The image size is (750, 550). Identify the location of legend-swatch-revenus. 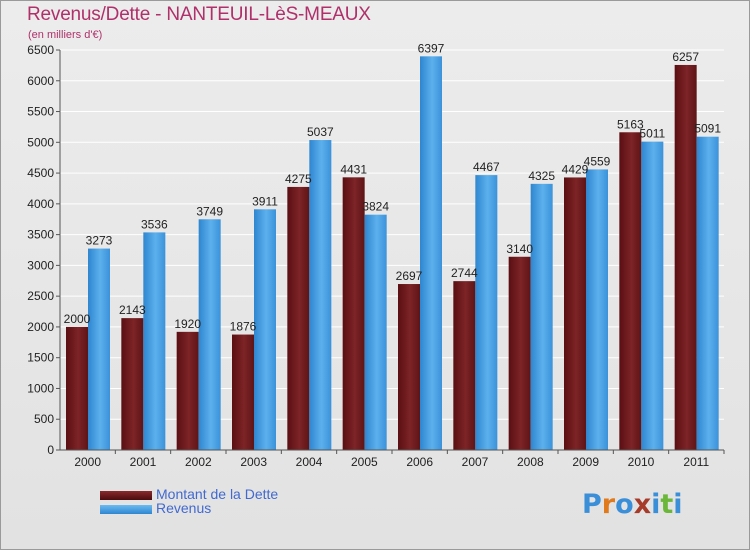
(126, 509).